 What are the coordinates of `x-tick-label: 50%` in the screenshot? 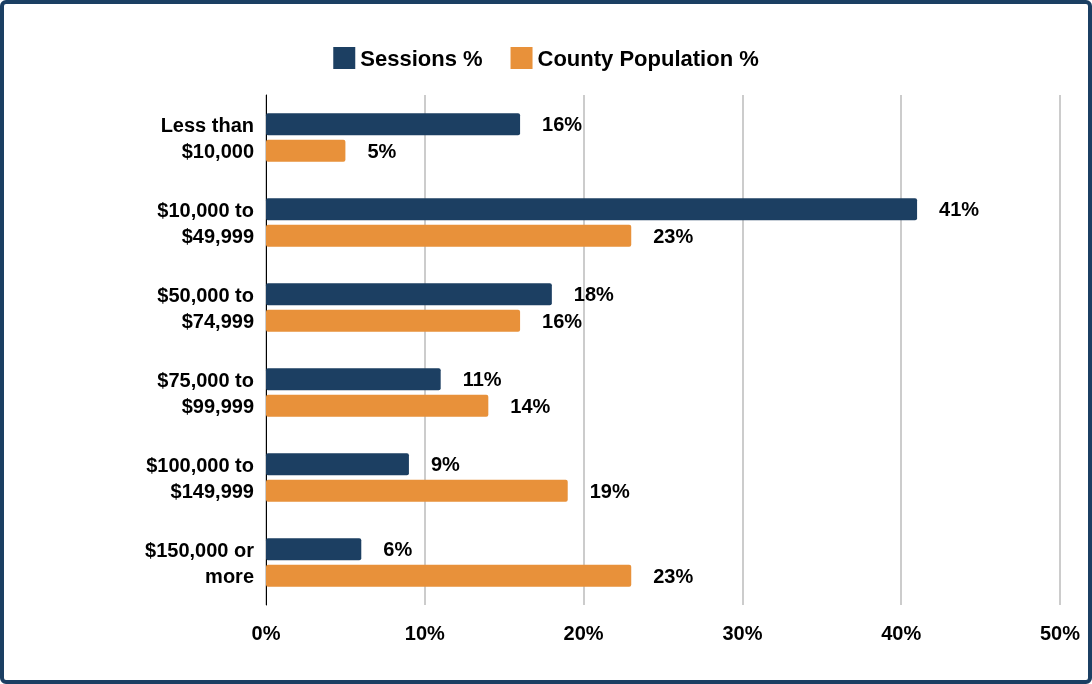 It's located at (1060, 633).